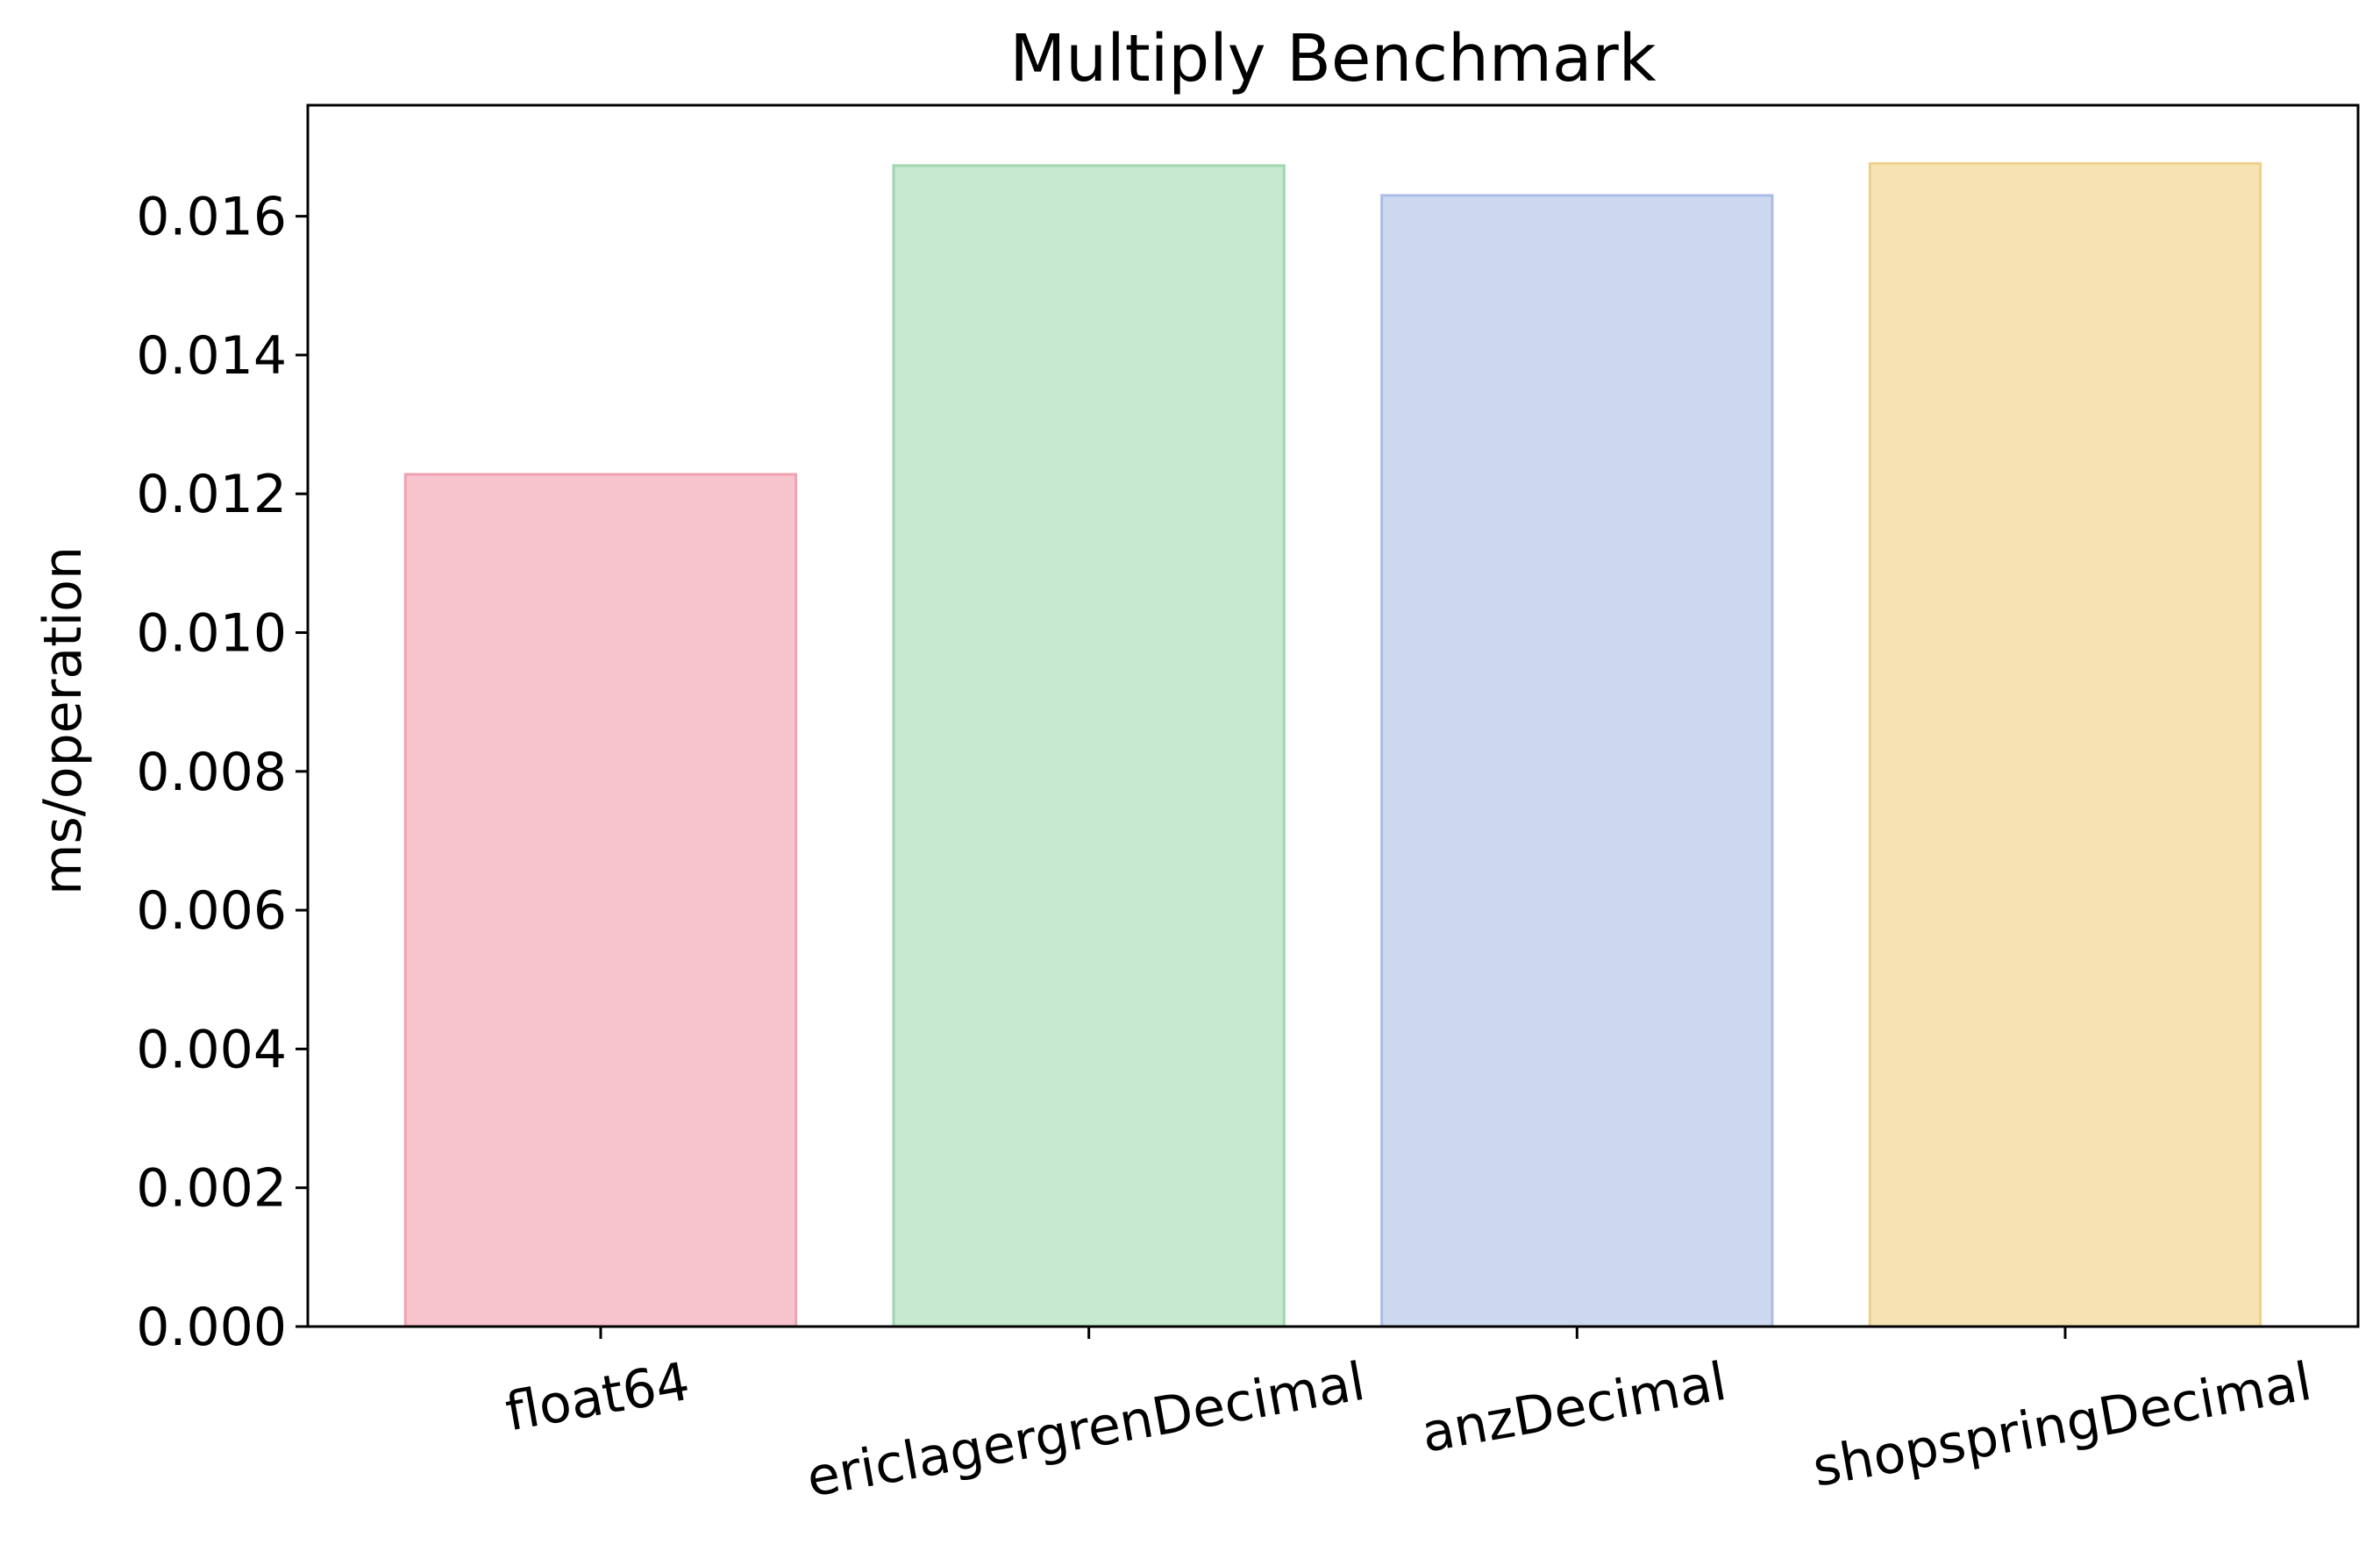 The height and width of the screenshot is (1551, 2380). I want to click on y-tick-label: 0.014, so click(211, 356).